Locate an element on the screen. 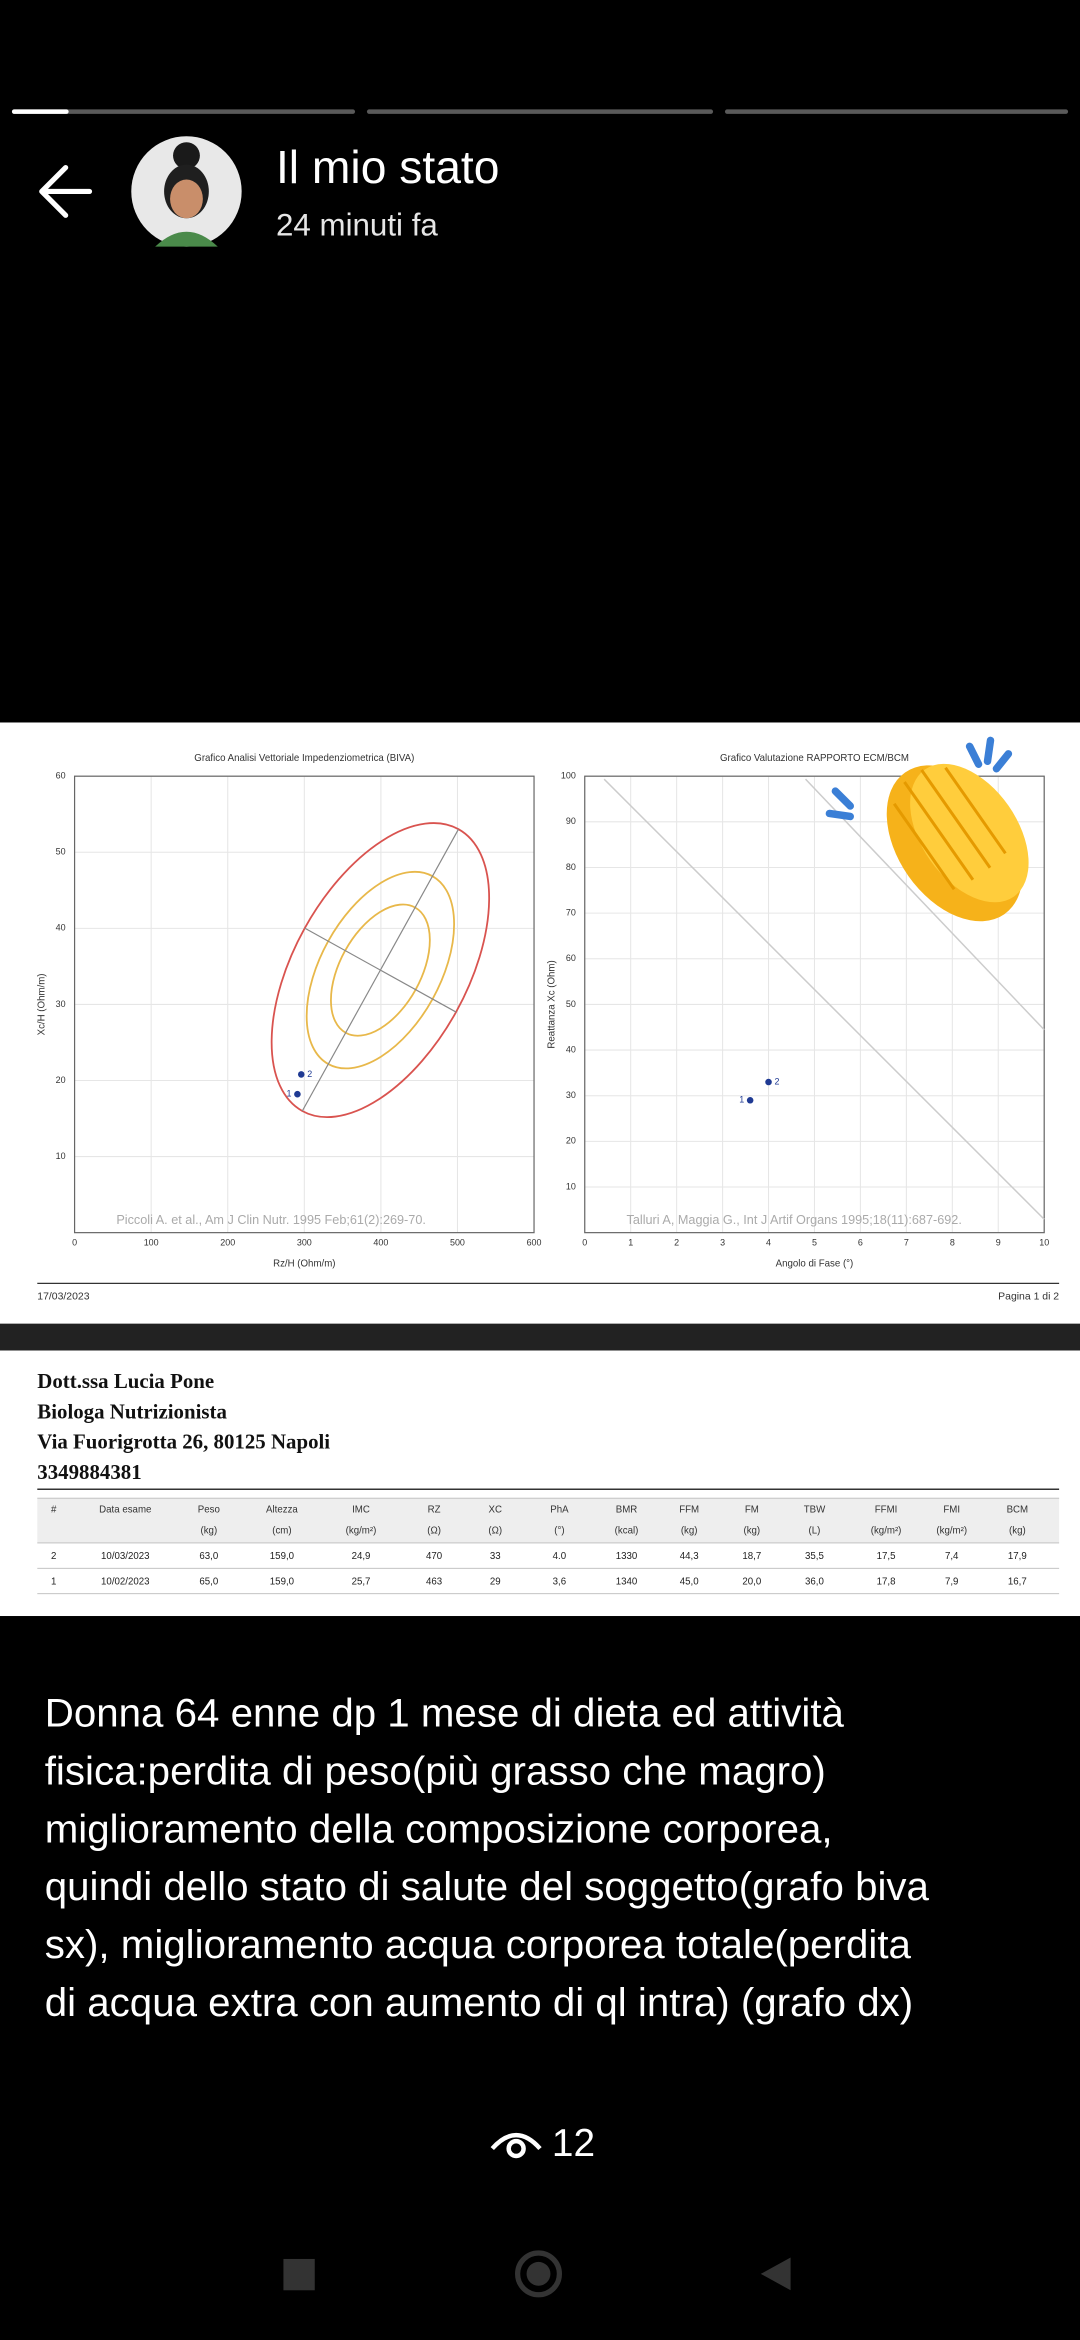  table-cell: 2 is located at coordinates (53, 1556).